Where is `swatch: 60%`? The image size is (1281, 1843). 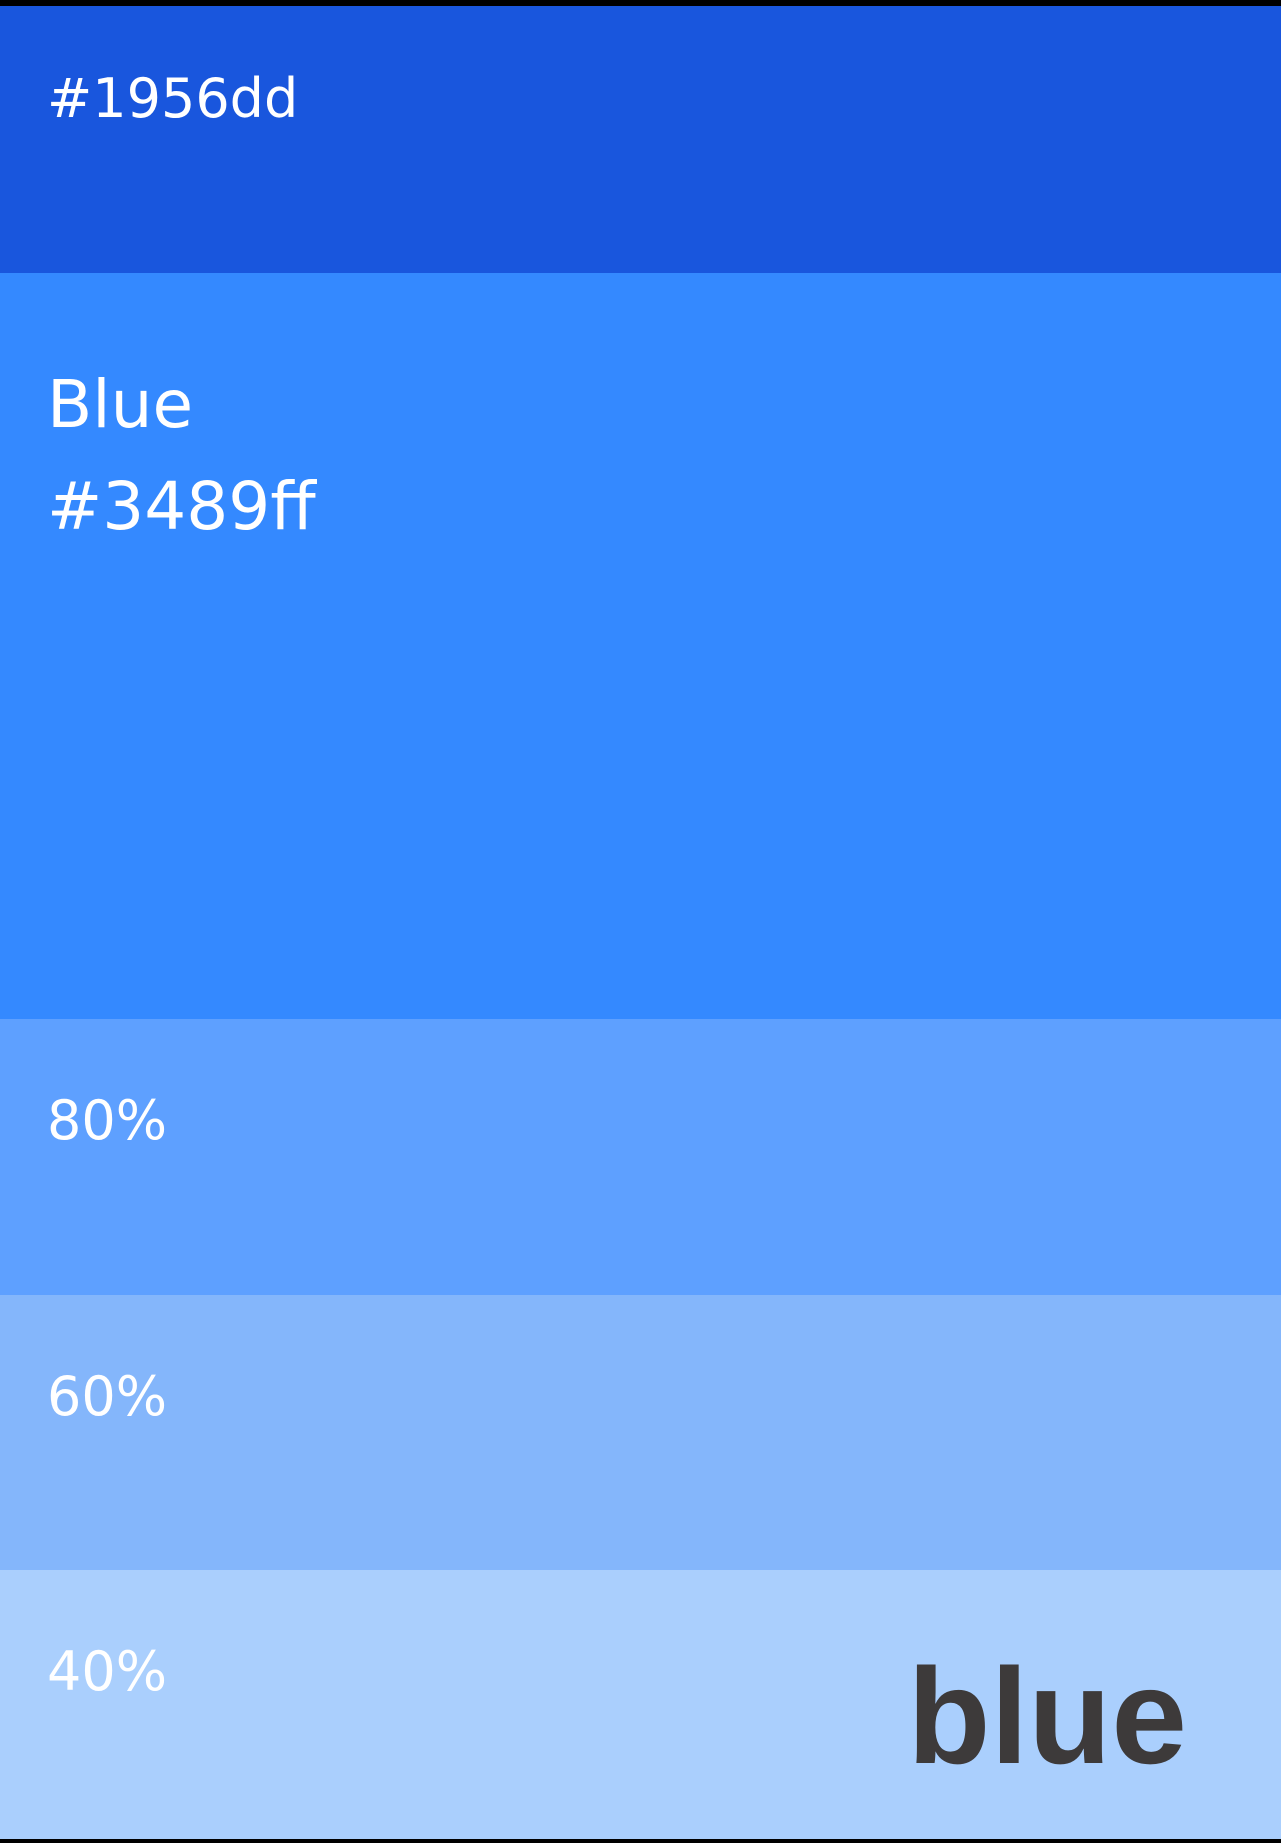 swatch: 60% is located at coordinates (640, 1432).